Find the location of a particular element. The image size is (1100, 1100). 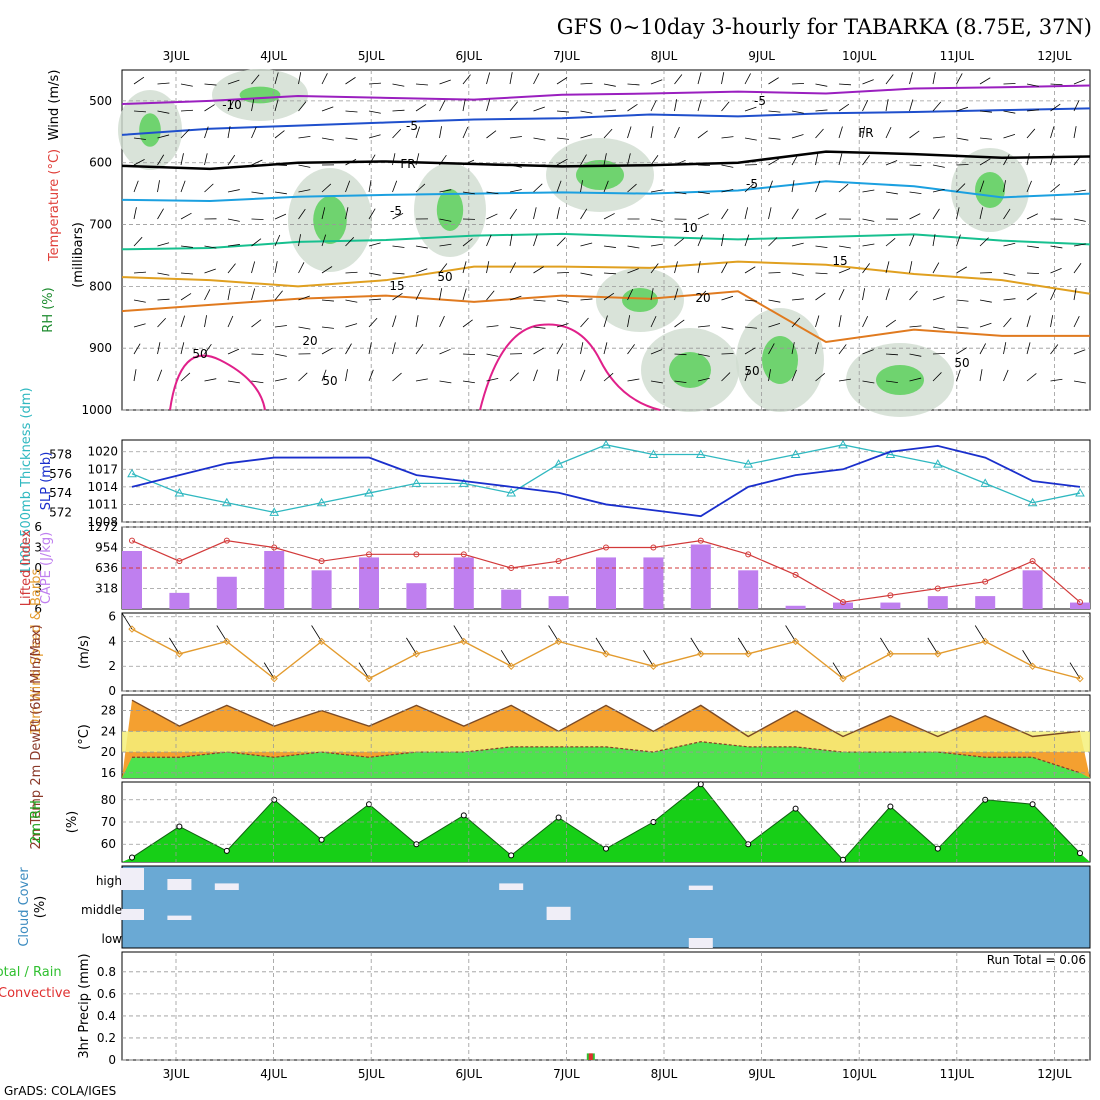

pressure-lines is located at coordinates (606, 478).